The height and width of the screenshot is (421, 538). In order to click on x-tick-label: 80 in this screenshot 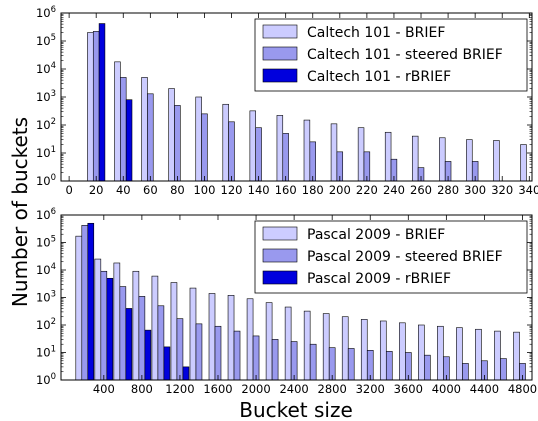, I will do `click(177, 190)`.